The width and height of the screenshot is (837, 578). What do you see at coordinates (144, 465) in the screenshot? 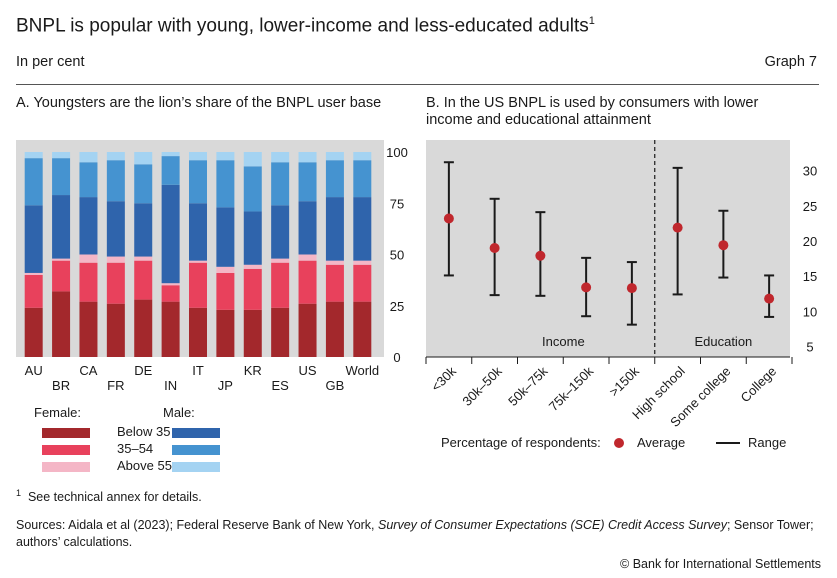
I see `legend-label-above55: Above 55` at bounding box center [144, 465].